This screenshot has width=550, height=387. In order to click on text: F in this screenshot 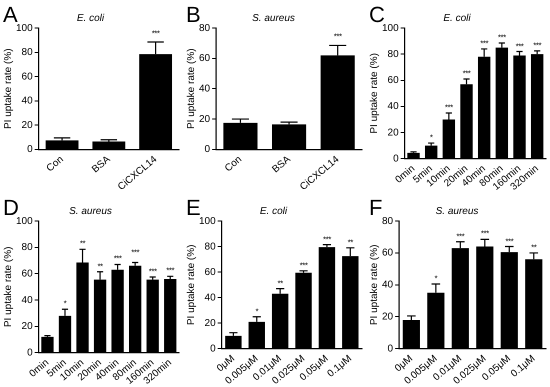, I will do `click(375, 208)`.